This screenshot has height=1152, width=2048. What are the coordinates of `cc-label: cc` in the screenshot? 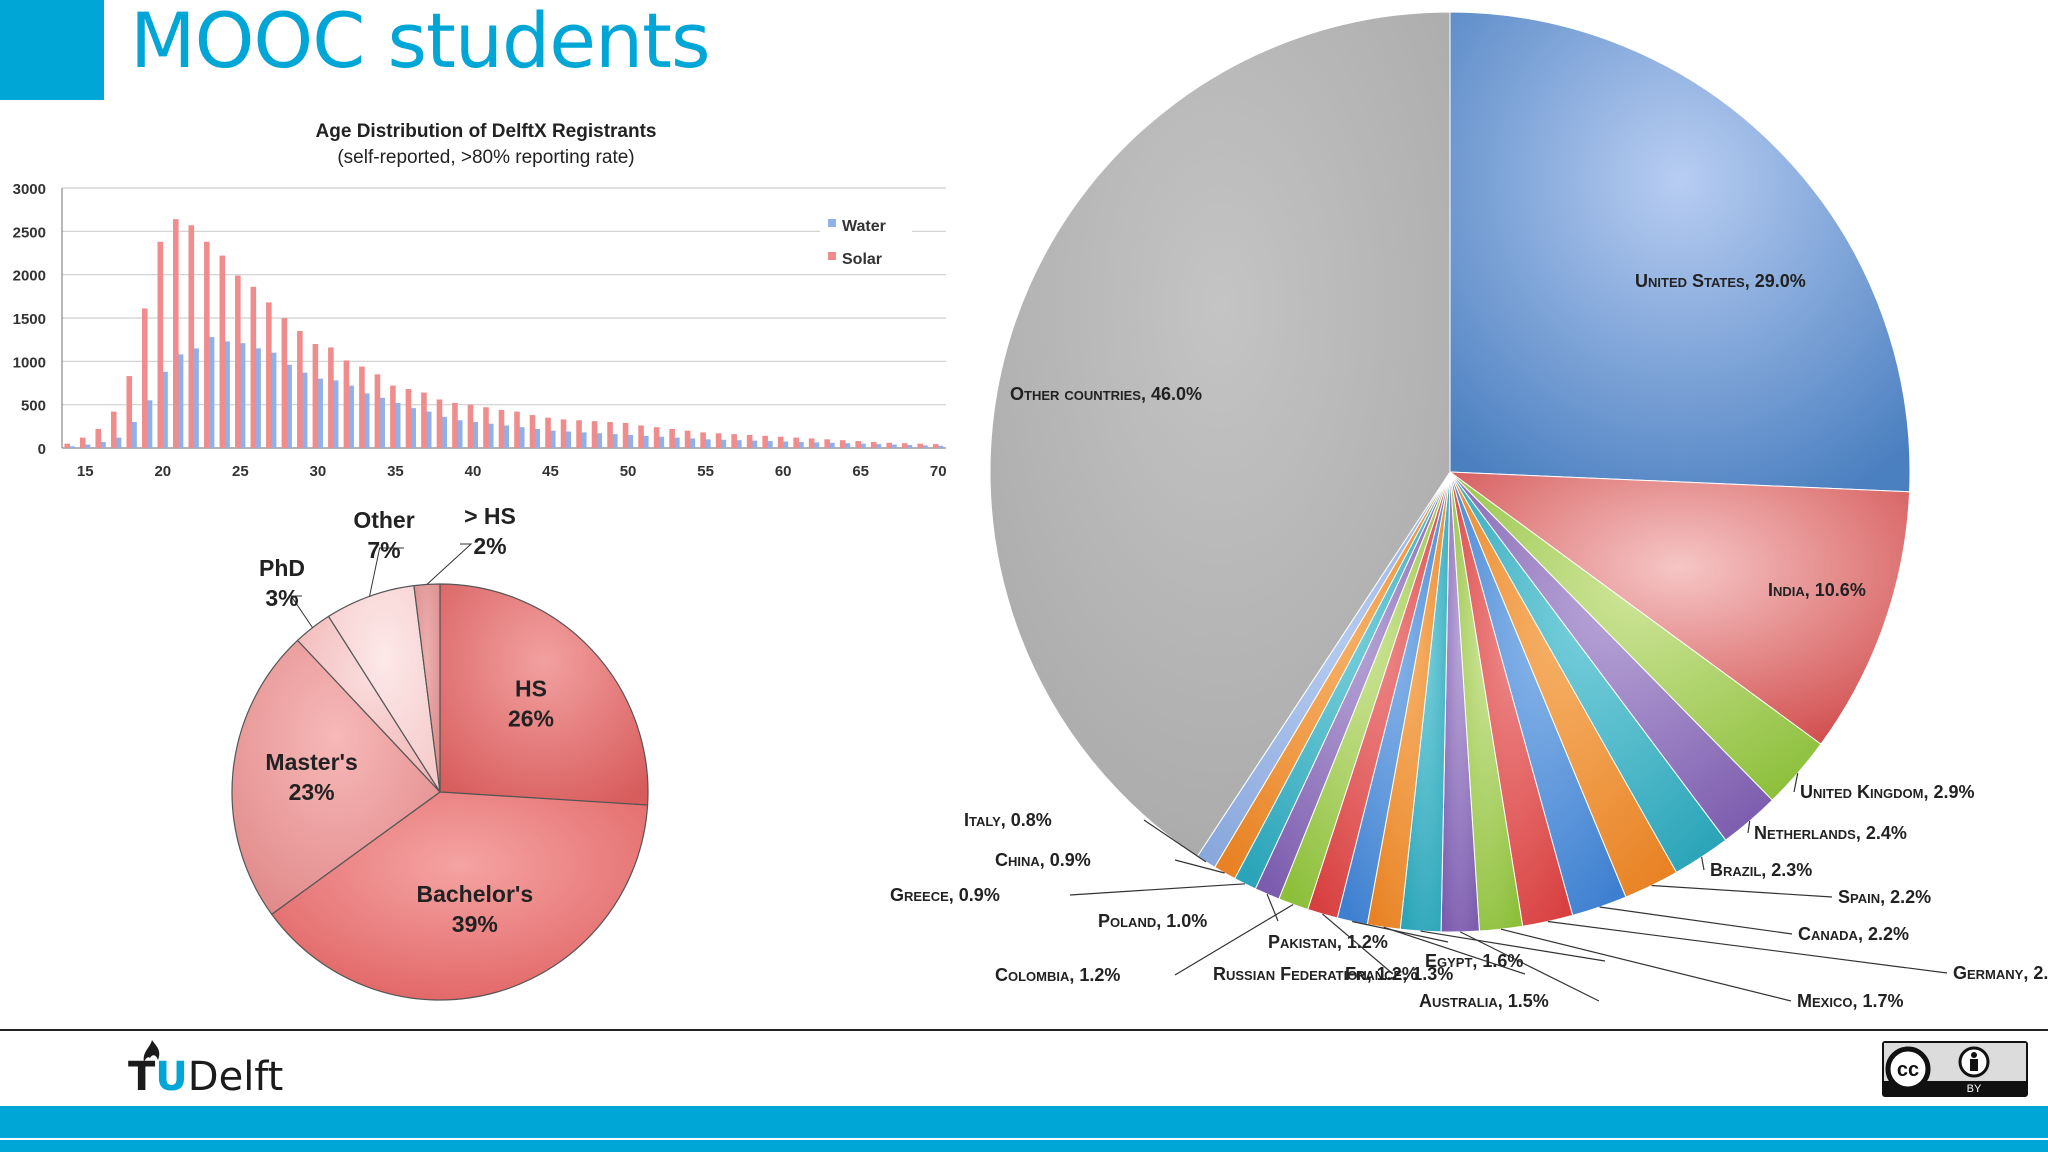 It's located at (1908, 1070).